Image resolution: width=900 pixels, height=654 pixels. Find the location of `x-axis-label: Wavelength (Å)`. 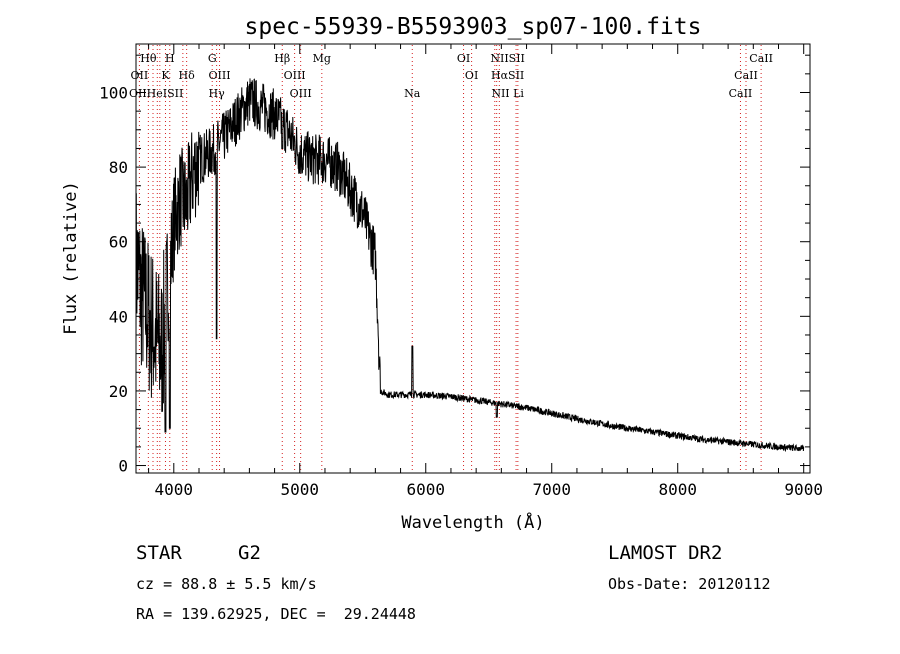

x-axis-label: Wavelength (Å) is located at coordinates (472, 522).